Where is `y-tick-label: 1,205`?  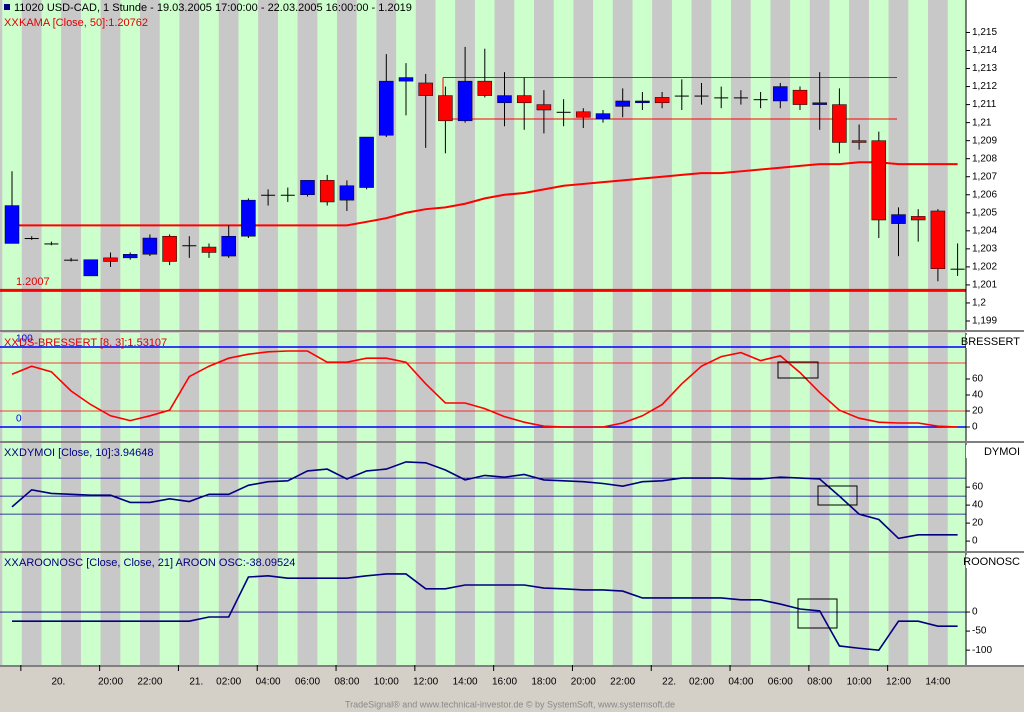
y-tick-label: 1,205 is located at coordinates (984, 212).